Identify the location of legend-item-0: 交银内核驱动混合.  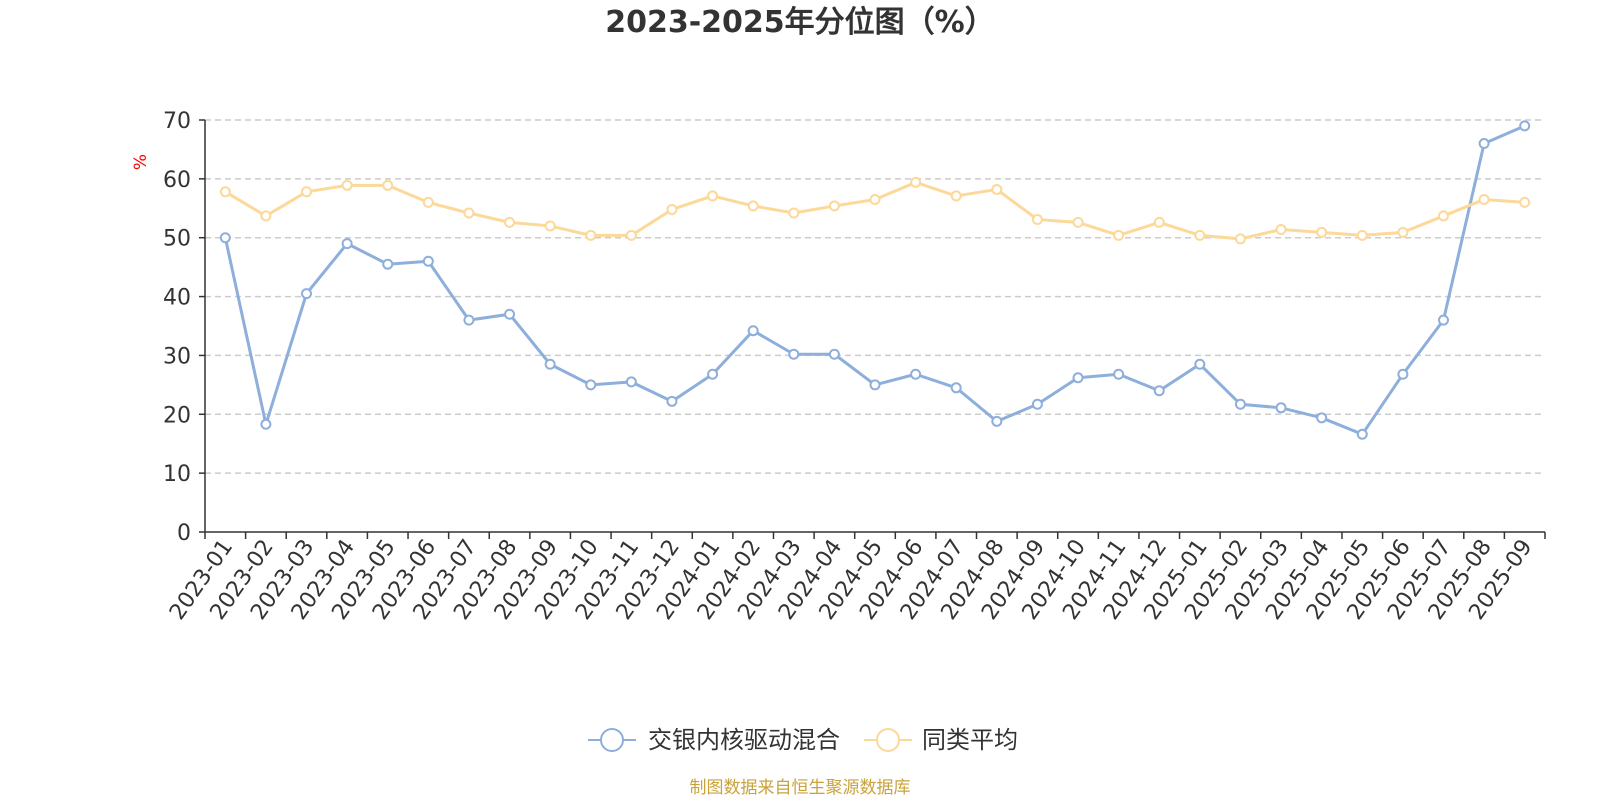
(714, 740).